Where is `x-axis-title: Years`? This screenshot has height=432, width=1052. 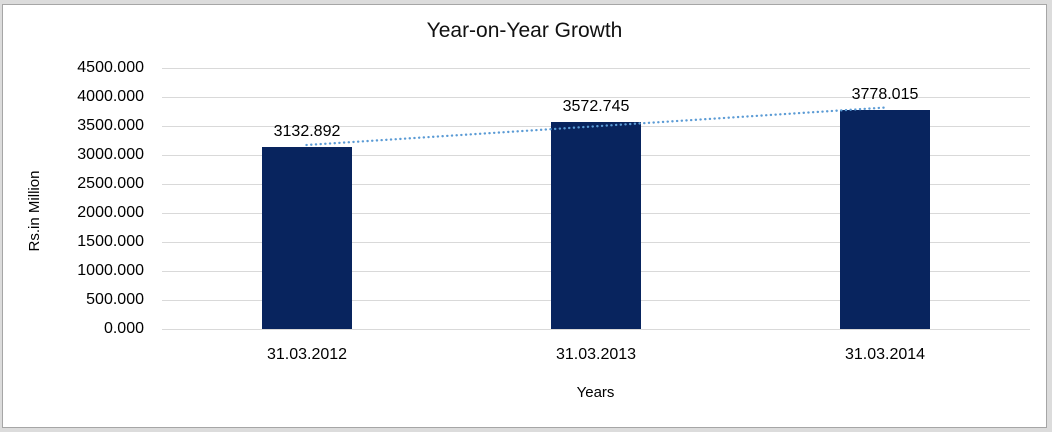 x-axis-title: Years is located at coordinates (595, 392).